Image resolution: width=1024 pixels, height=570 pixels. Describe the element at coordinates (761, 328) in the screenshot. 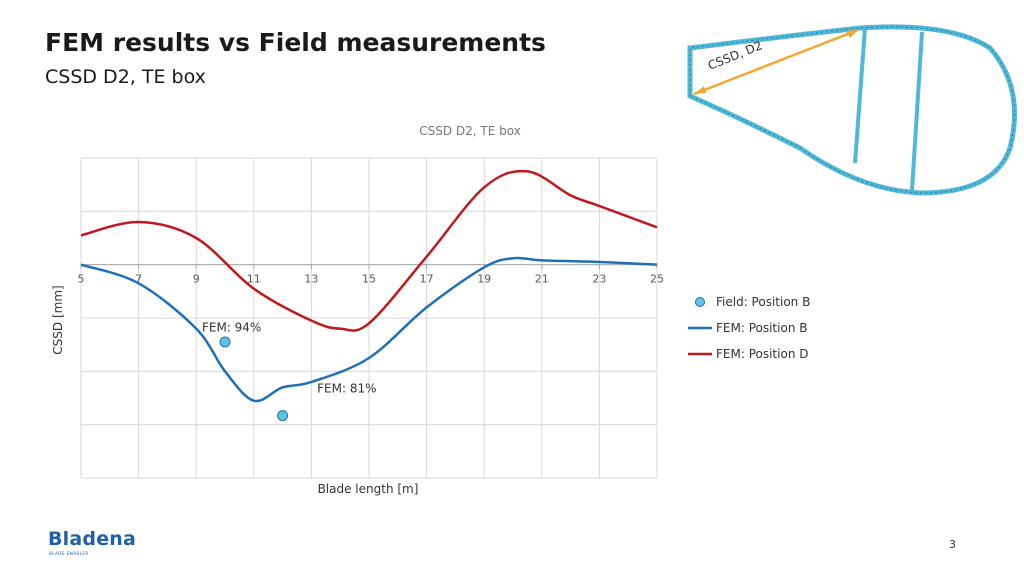

I see `legend-label: FEM: Position B` at that location.